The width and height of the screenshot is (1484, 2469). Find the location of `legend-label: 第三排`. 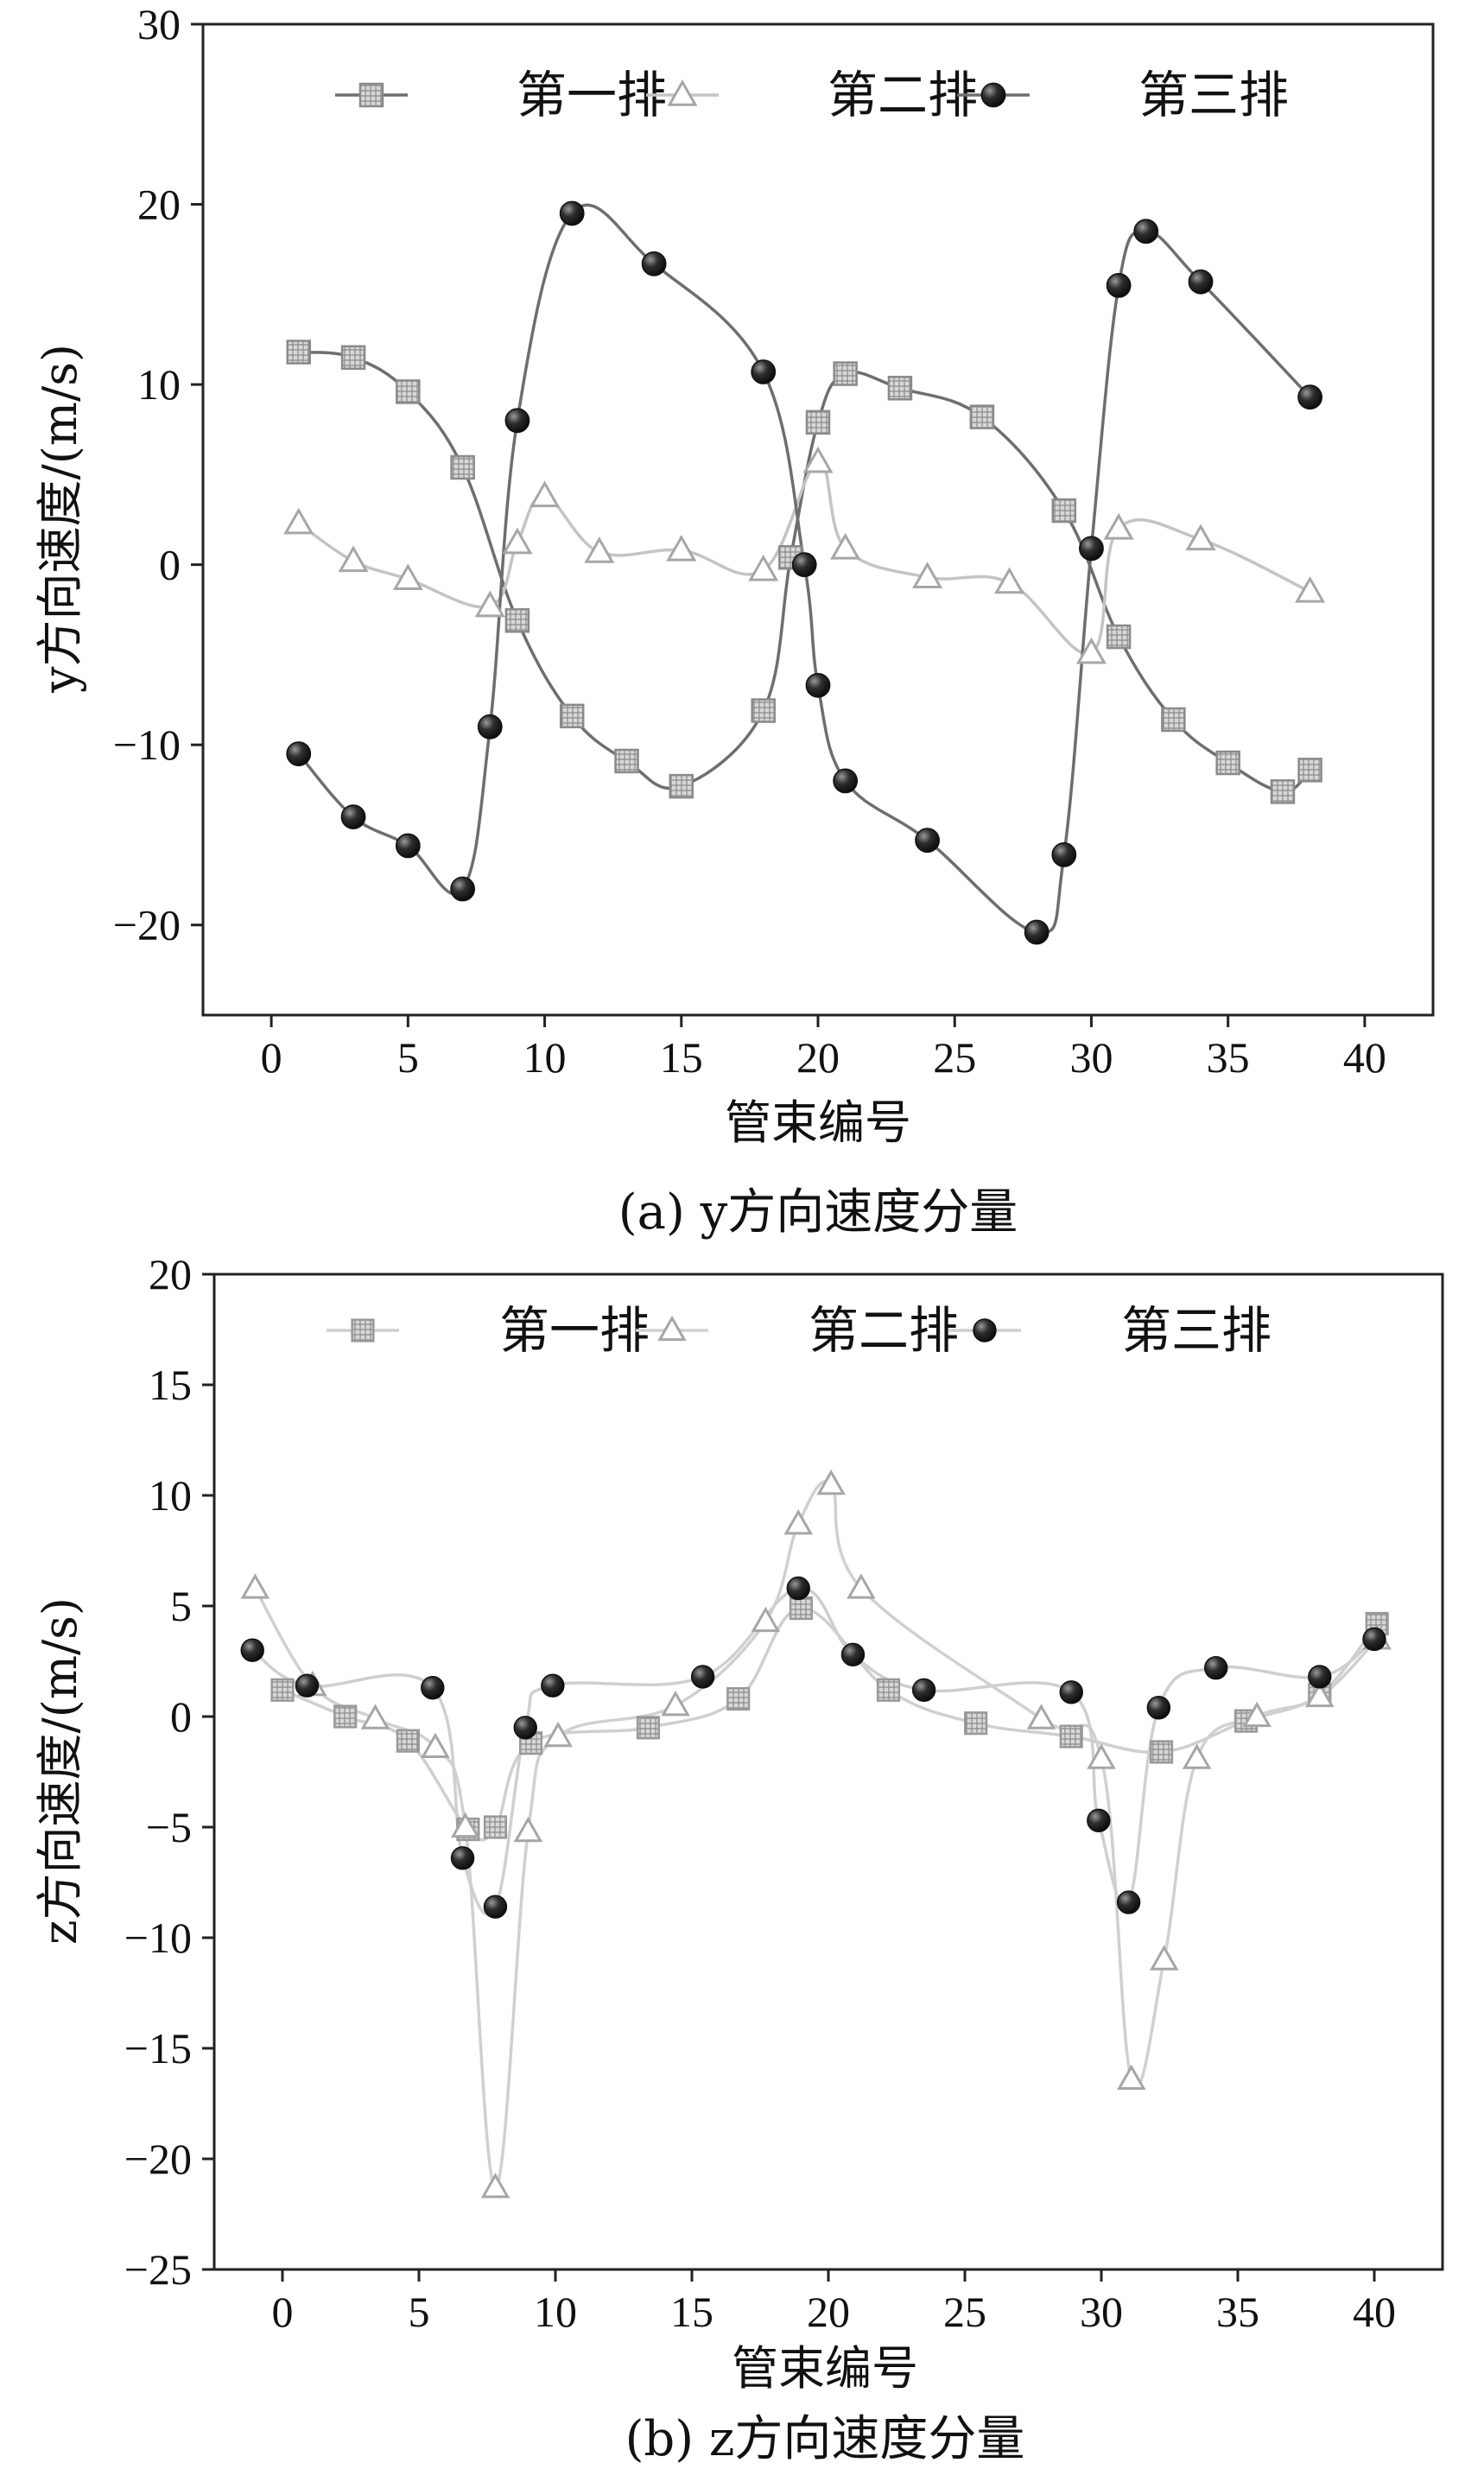

legend-label: 第三排 is located at coordinates (1213, 95).